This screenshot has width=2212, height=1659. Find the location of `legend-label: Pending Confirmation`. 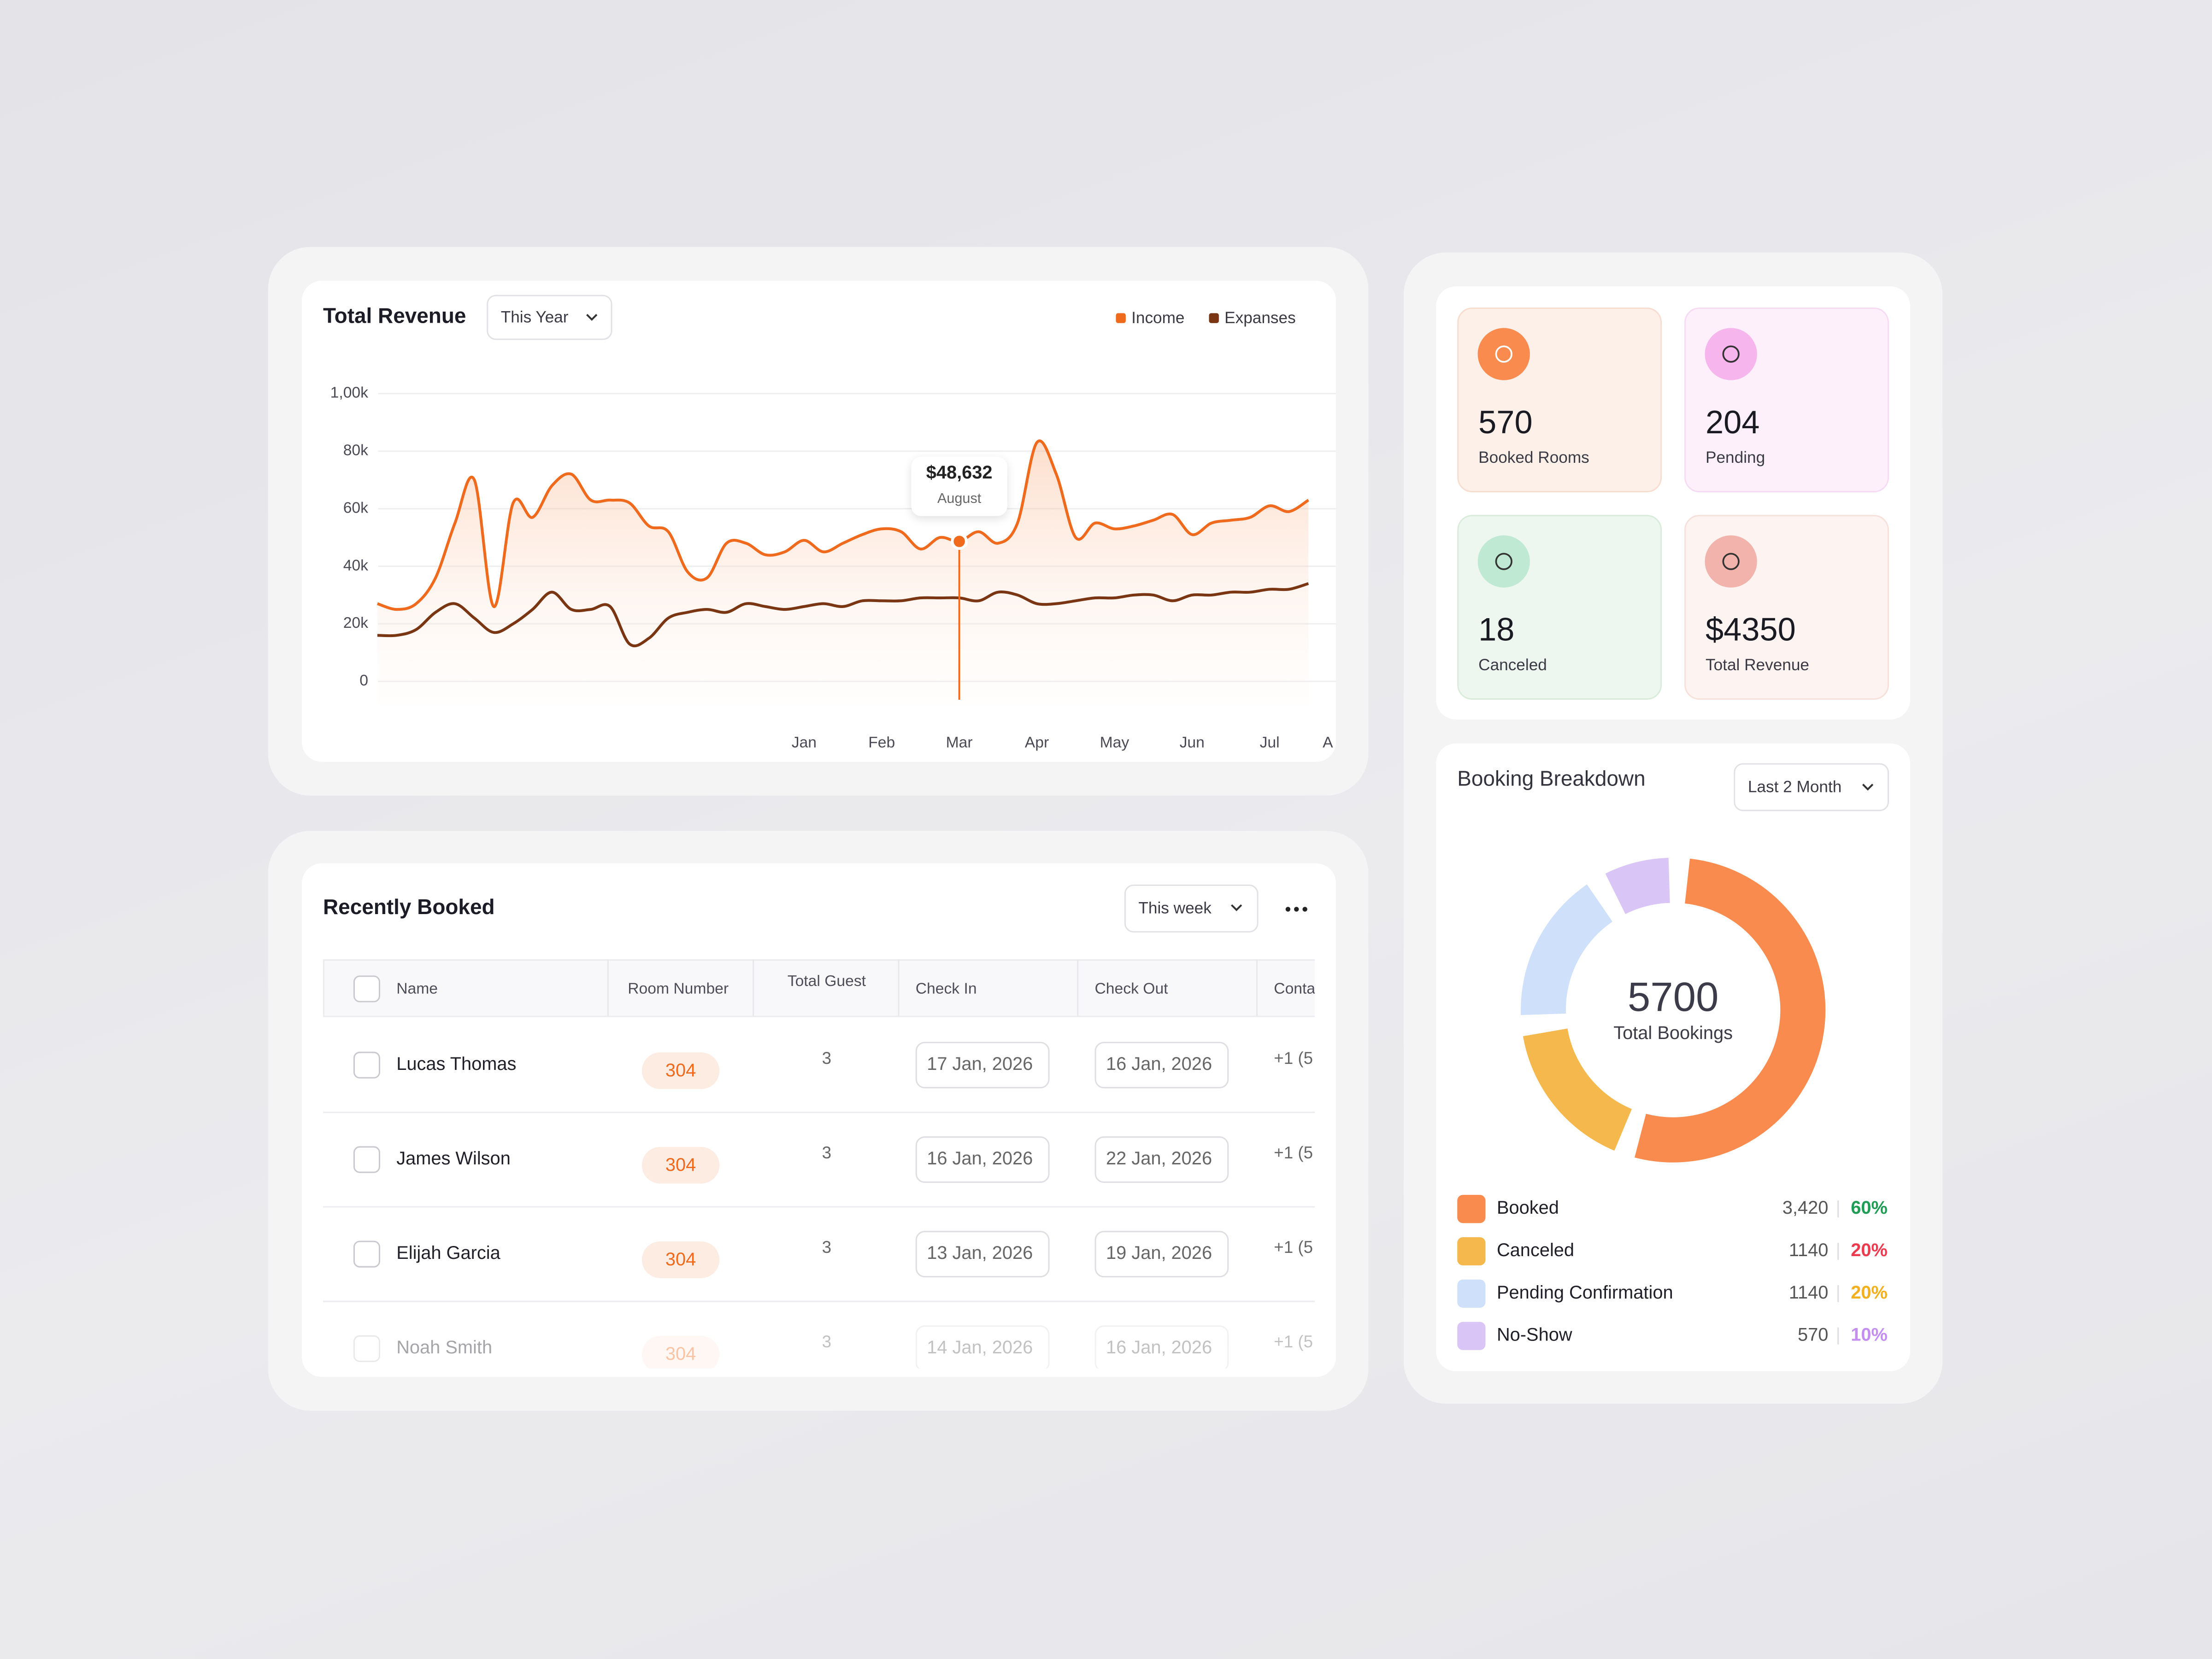

legend-label: Pending Confirmation is located at coordinates (1585, 1292).